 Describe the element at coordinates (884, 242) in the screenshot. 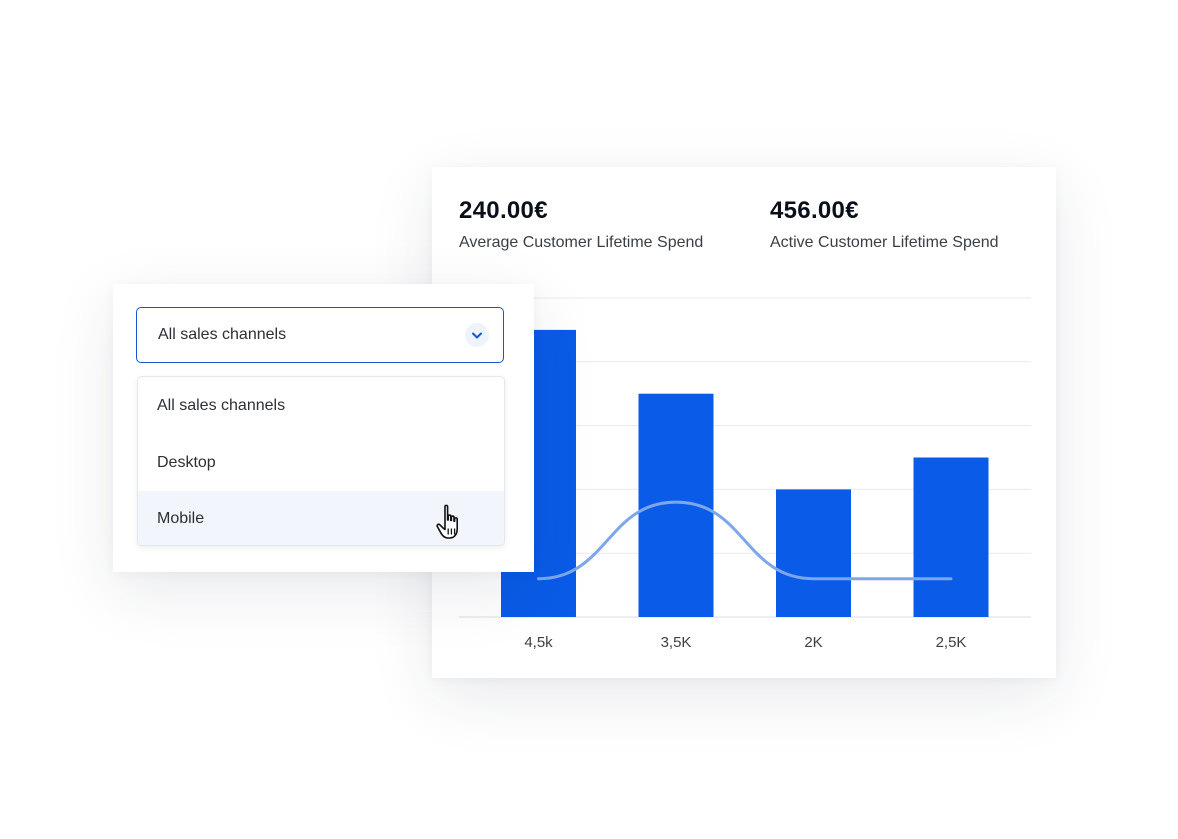

I see `metric-label: Active Customer Lifetime Spend` at that location.